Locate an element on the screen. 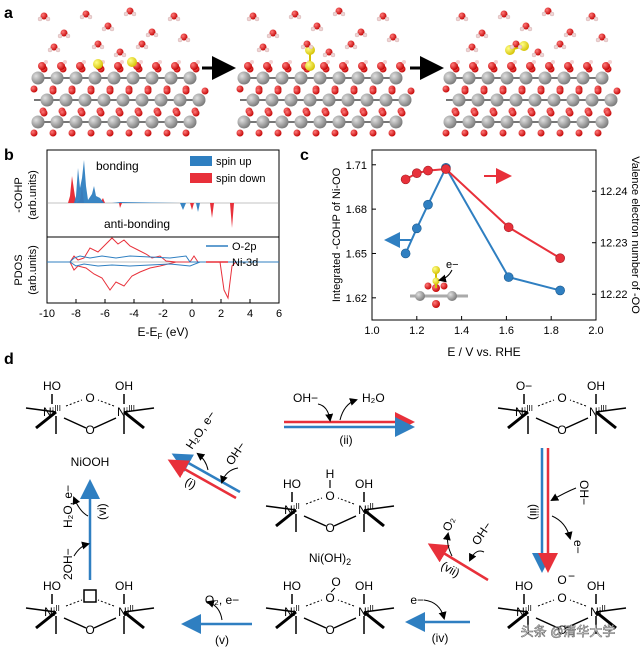 The image size is (640, 651). step-vi-out: H₂O, e− is located at coordinates (68, 506).